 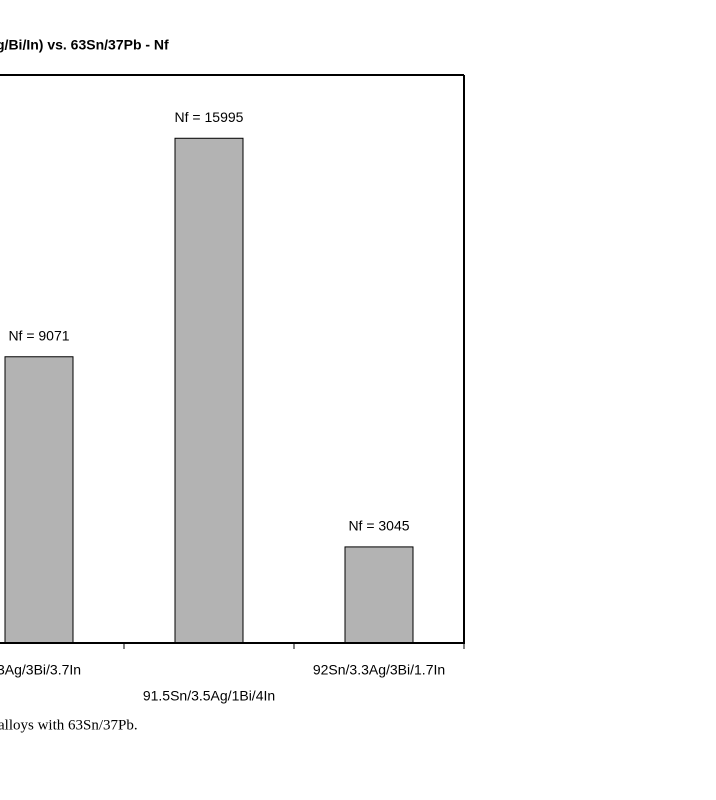 I want to click on value-label: Nf = 9071, so click(x=38, y=335).